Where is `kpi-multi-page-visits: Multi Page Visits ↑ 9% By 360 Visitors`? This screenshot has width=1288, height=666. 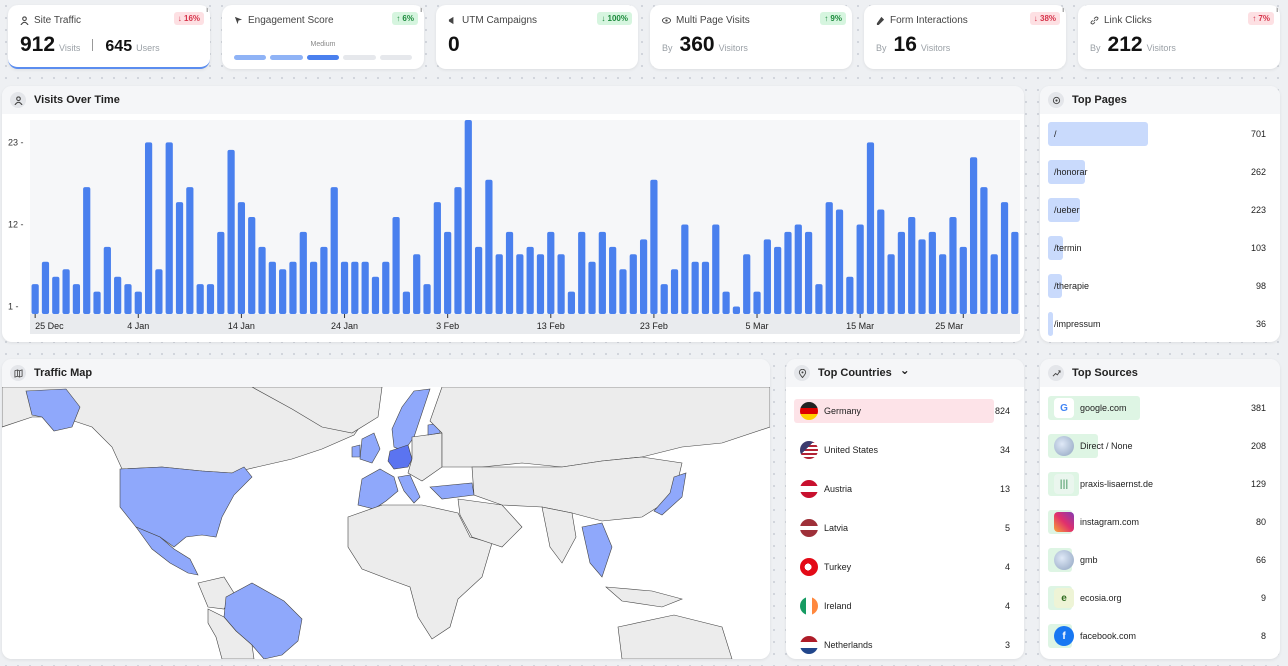 kpi-multi-page-visits: Multi Page Visits ↑ 9% By 360 Visitors is located at coordinates (751, 37).